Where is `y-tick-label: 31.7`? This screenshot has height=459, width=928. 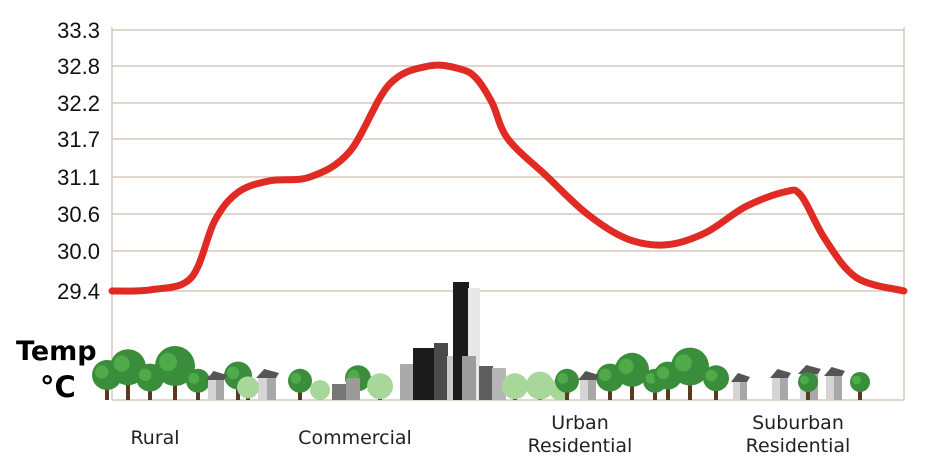
y-tick-label: 31.7 is located at coordinates (78, 139).